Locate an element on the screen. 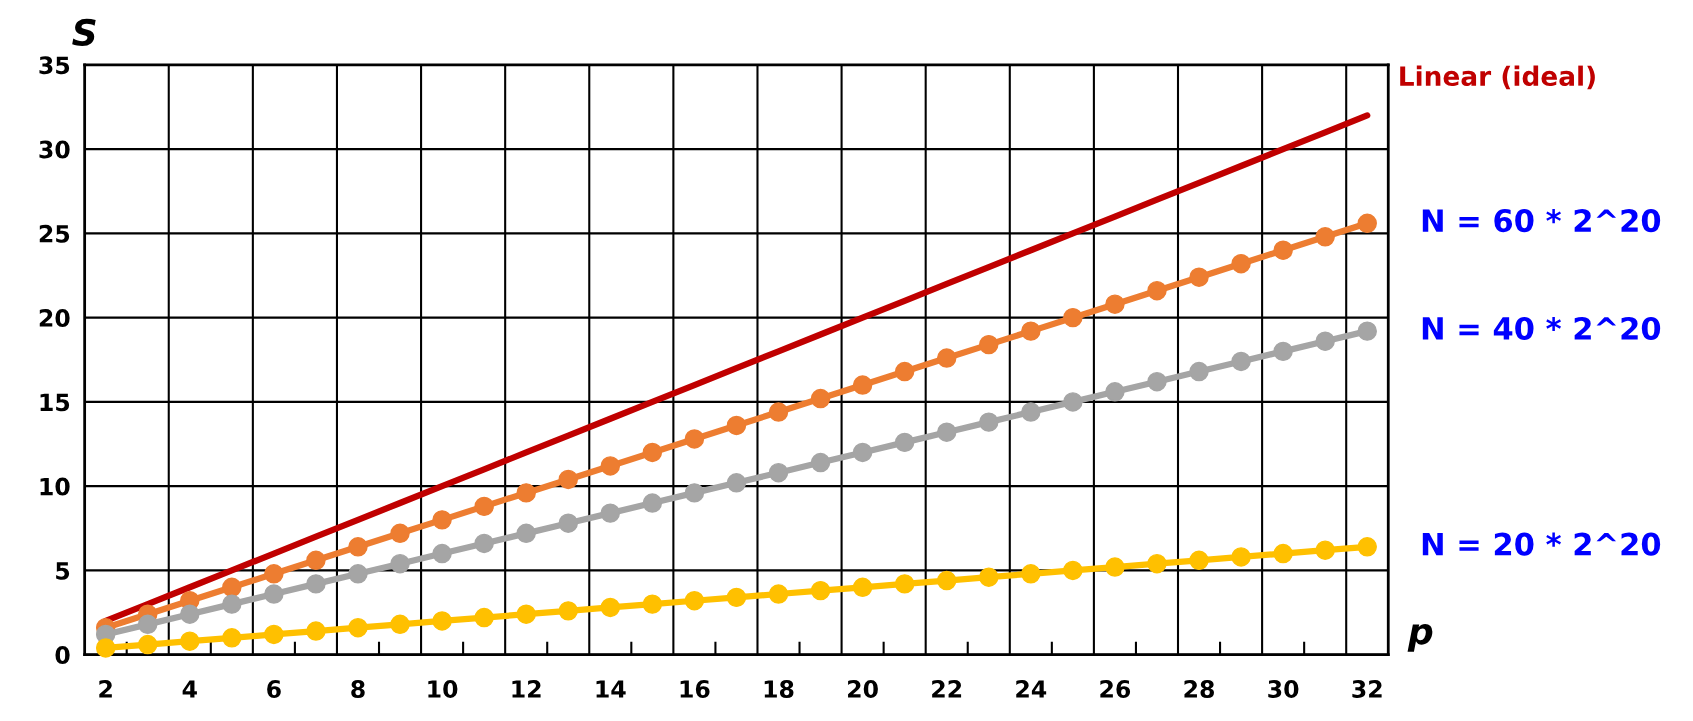 This screenshot has width=1693, height=721. x-tick-label: 26 is located at coordinates (1115, 689).